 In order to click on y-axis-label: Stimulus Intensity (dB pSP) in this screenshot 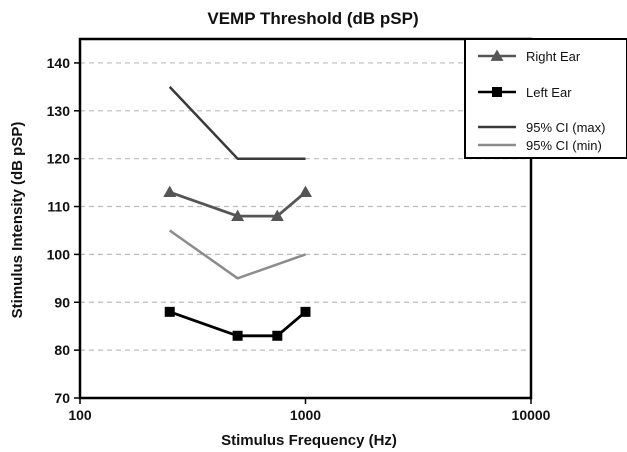, I will do `click(17, 220)`.